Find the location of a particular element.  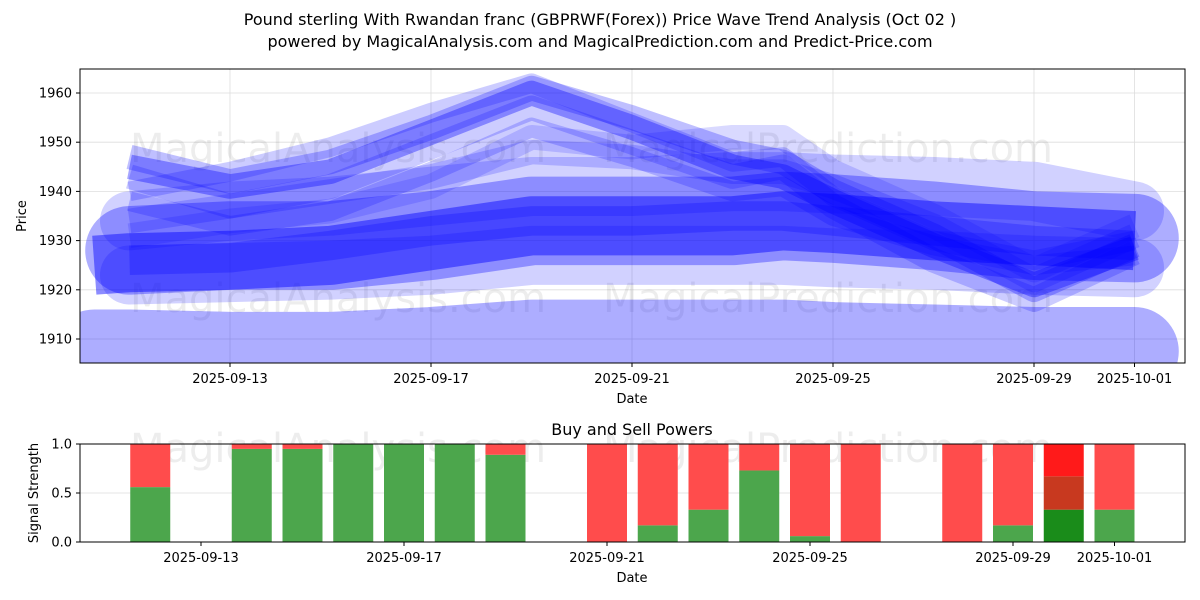

mixed-bar is located at coordinates (1063, 493).